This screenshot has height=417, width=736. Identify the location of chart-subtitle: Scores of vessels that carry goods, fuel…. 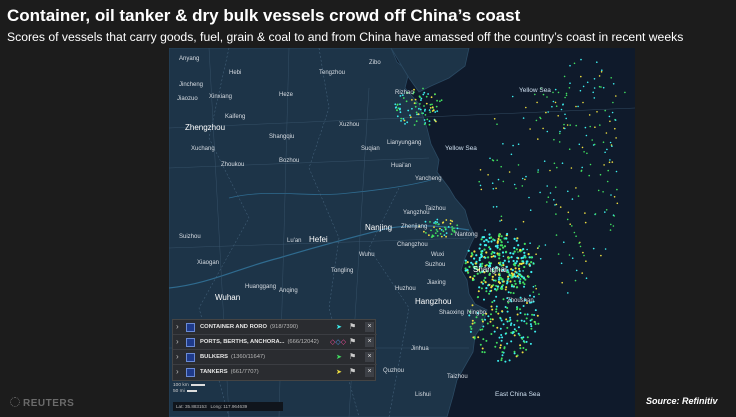
(345, 37).